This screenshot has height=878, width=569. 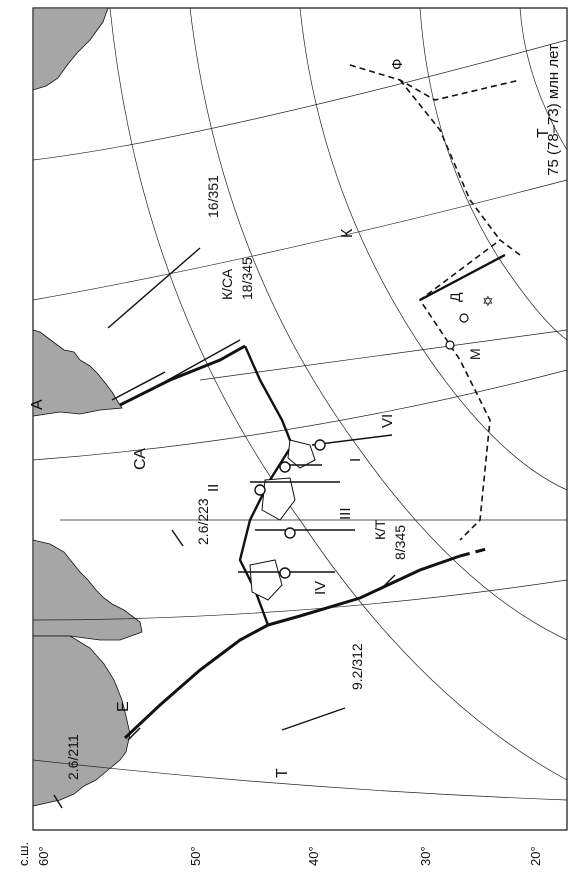 I want to click on terrane-blocks, so click(x=282, y=520).